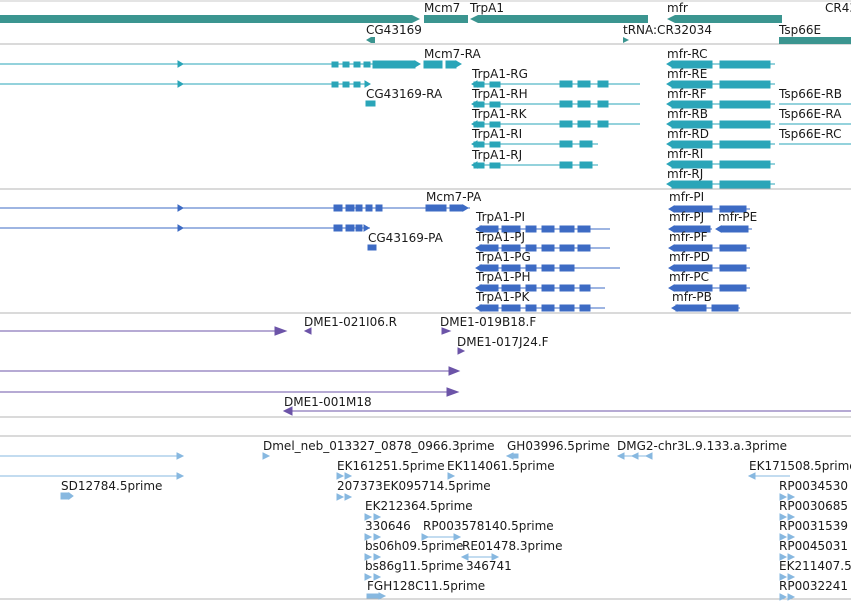 The height and width of the screenshot is (601, 851). Describe the element at coordinates (720, 178) in the screenshot. I see `transcript-mfr-rj: mfr-RJ` at that location.